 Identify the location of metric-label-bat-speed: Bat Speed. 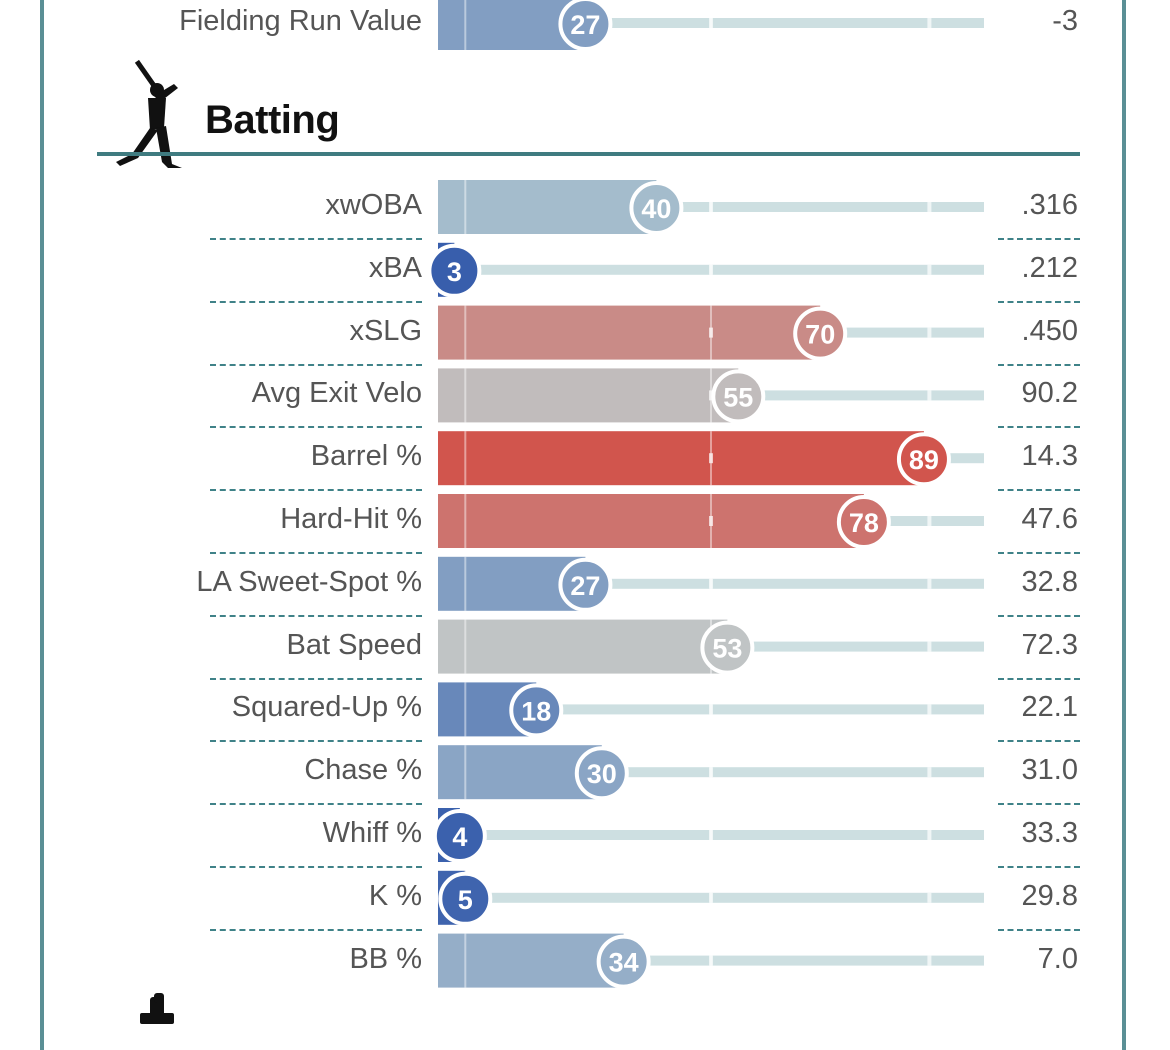
(354, 644).